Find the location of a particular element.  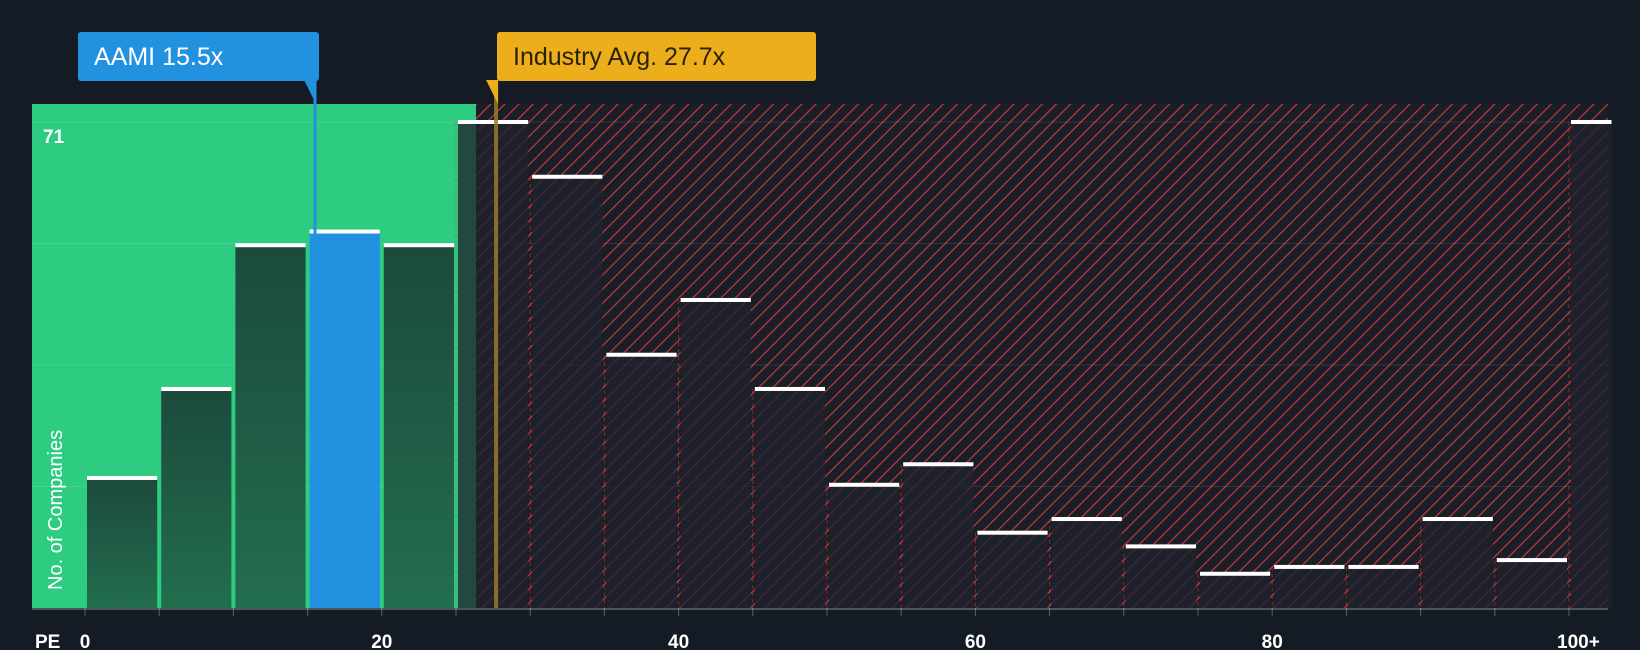

company-callout-label: AAMI 15.5x is located at coordinates (159, 57).